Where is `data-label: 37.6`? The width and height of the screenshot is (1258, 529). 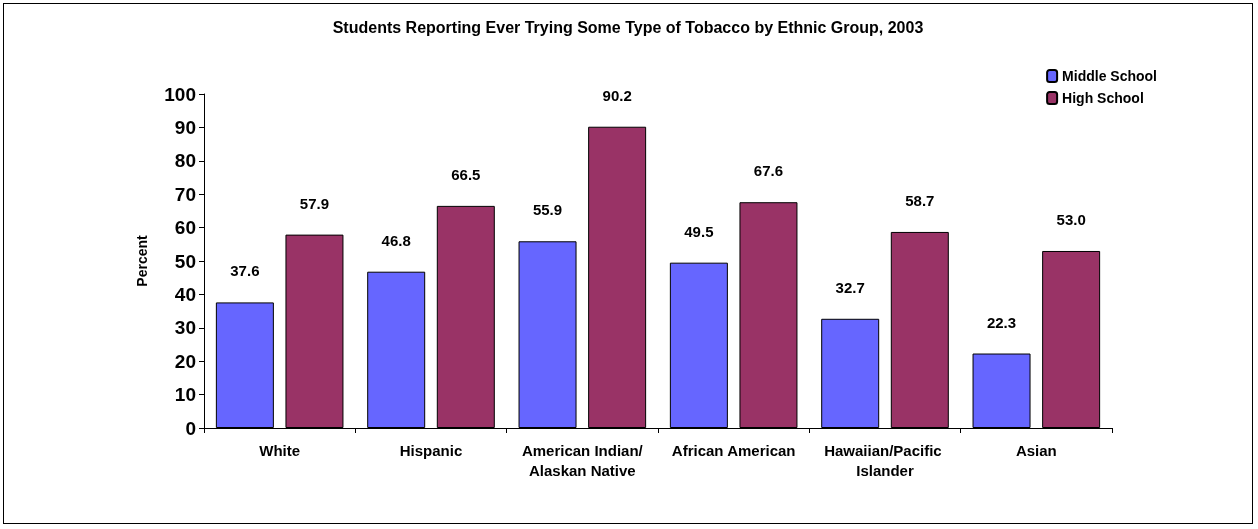 data-label: 37.6 is located at coordinates (245, 271).